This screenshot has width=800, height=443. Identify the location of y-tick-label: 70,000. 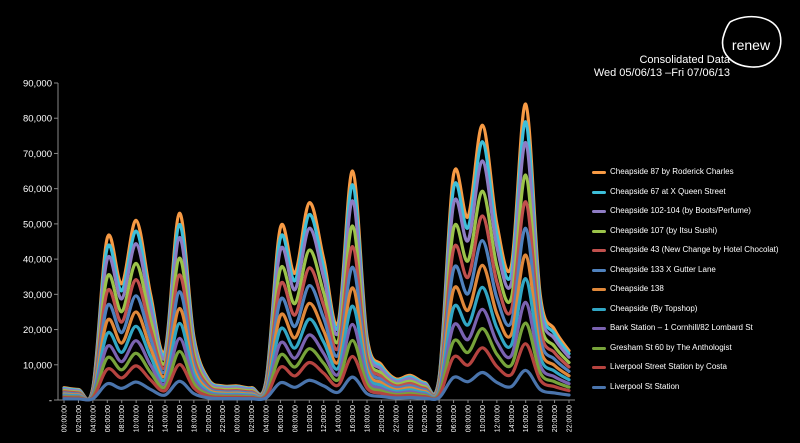
(37, 154).